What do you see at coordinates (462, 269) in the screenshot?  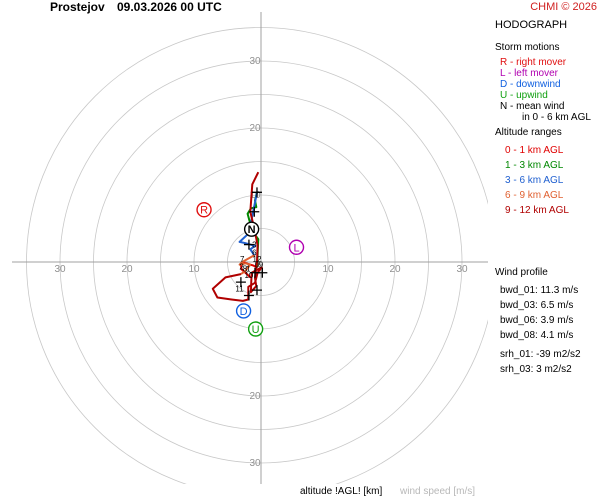 I see `tick-right-30: 30` at bounding box center [462, 269].